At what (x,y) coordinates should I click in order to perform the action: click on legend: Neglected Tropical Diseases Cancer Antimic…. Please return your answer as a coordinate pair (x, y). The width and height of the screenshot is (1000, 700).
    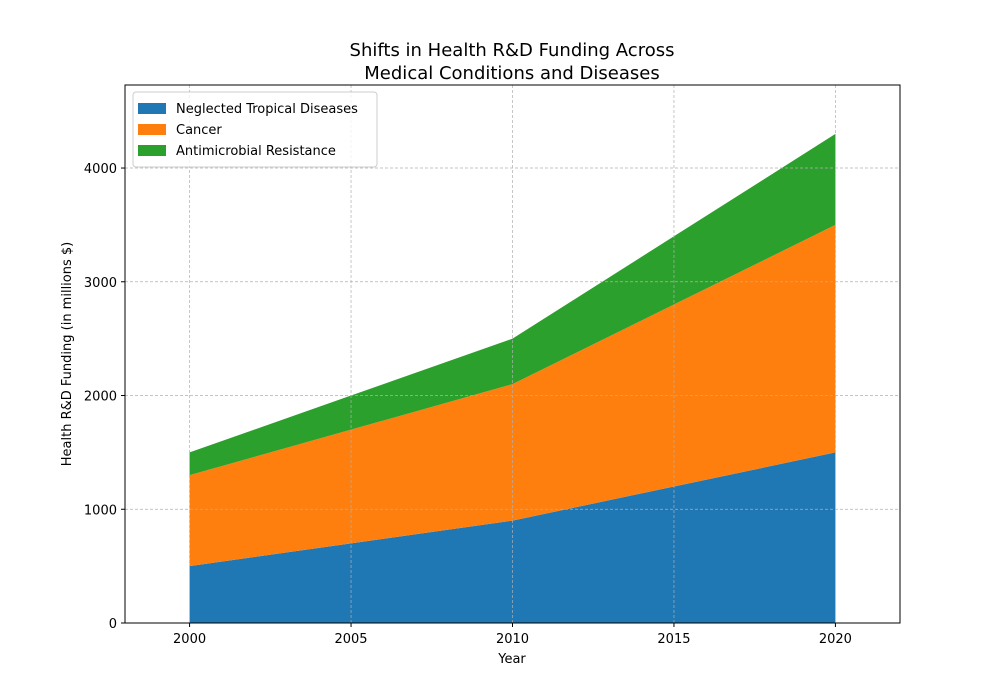
    Looking at the image, I should click on (255, 129).